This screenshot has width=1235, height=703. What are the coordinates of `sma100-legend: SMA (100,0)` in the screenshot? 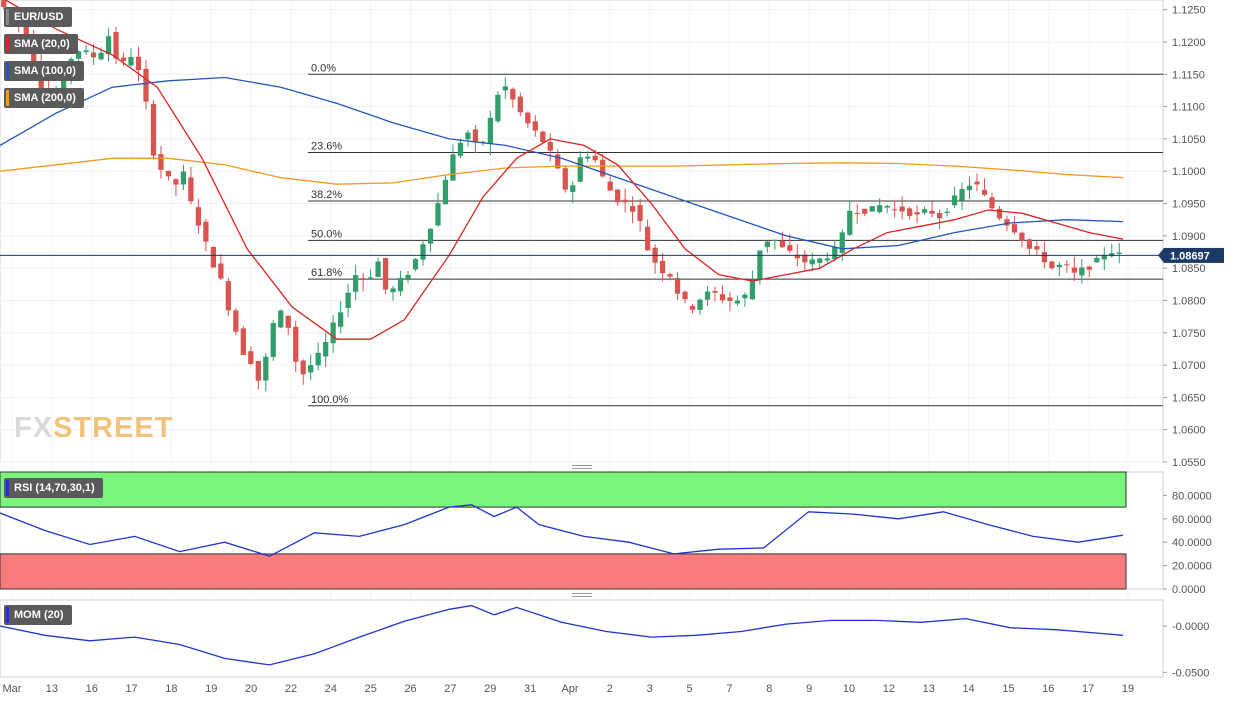 It's located at (44, 71).